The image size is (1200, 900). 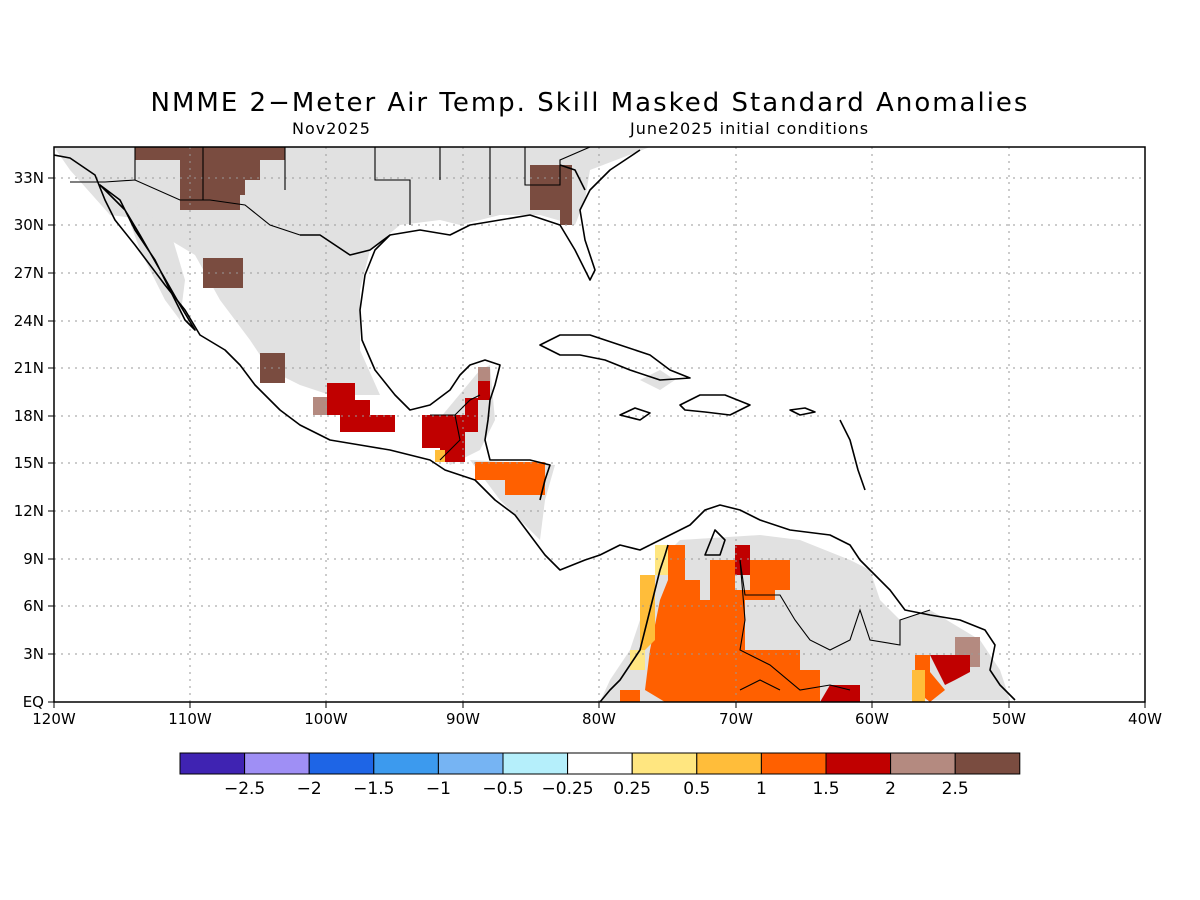 I want to click on colorbar-label: 1.5, so click(x=825, y=789).